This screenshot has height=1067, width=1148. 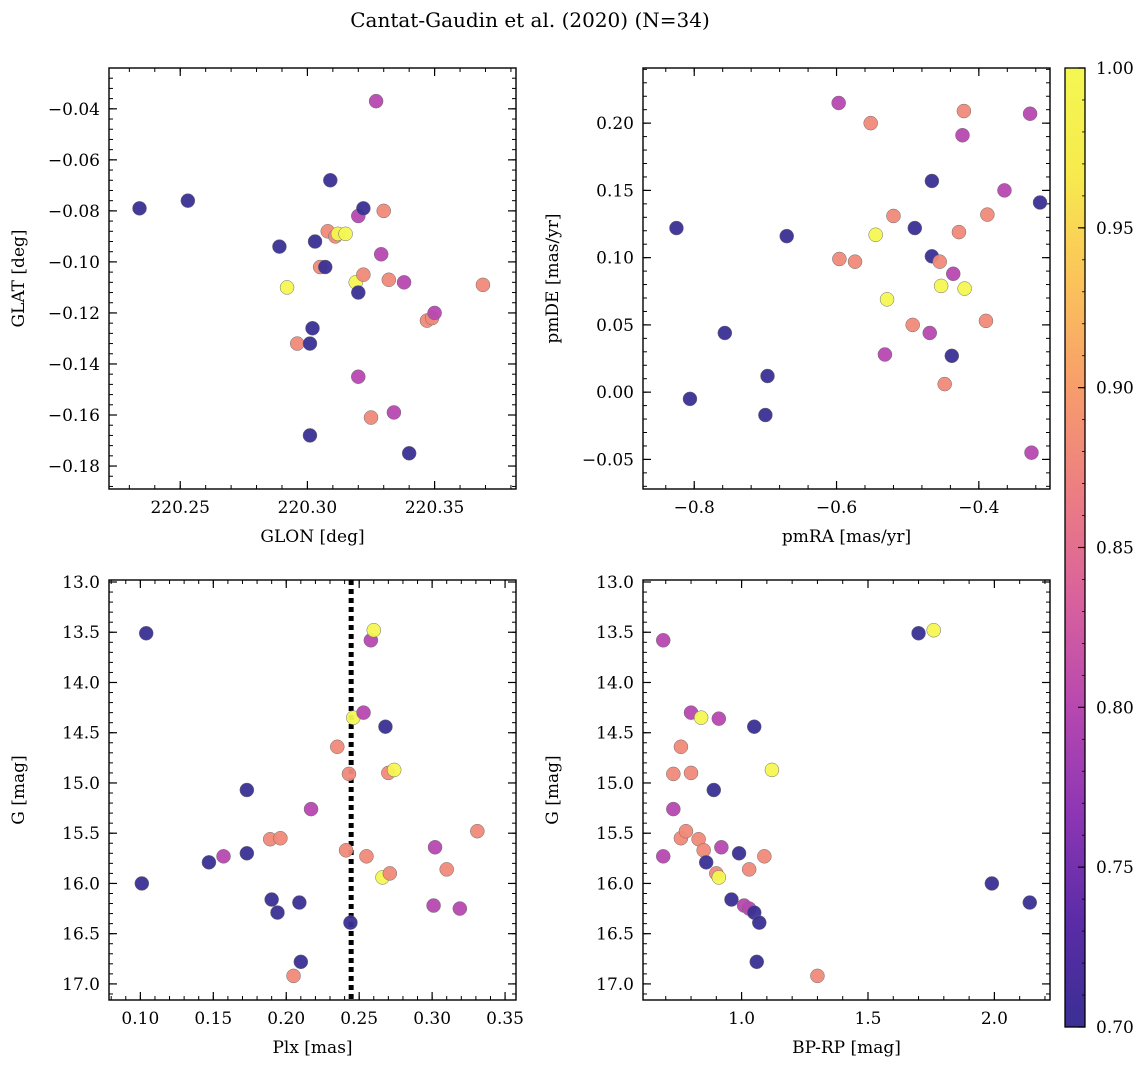 I want to click on colorbar-tick-label: 0.80, so click(x=1115, y=708).